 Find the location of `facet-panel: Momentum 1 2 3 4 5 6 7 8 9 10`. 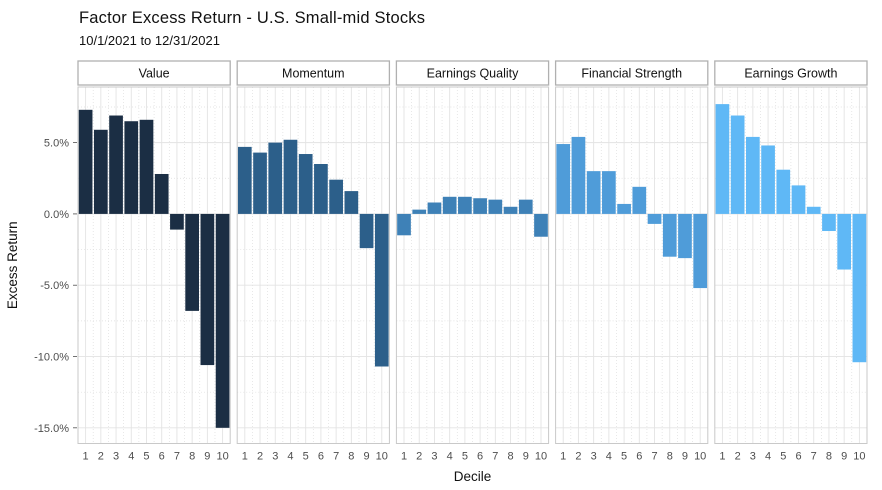

facet-panel: Momentum 1 2 3 4 5 6 7 8 9 10 is located at coordinates (313, 261).